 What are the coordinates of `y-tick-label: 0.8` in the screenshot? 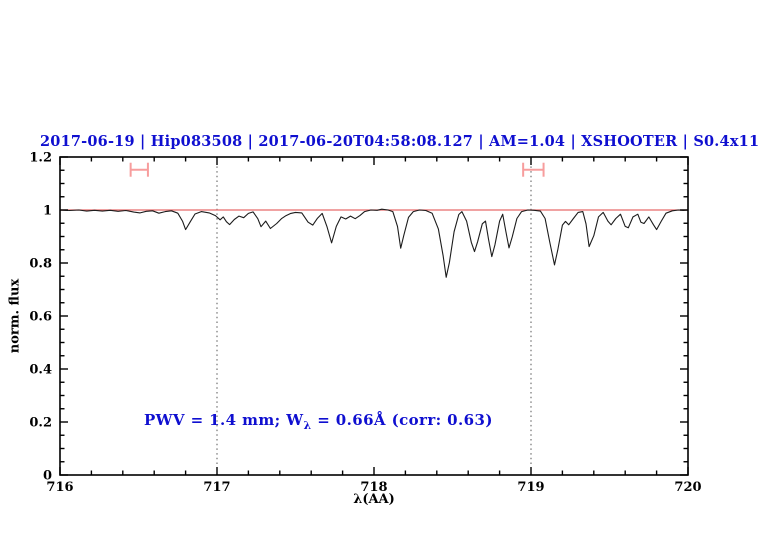 It's located at (40, 264).